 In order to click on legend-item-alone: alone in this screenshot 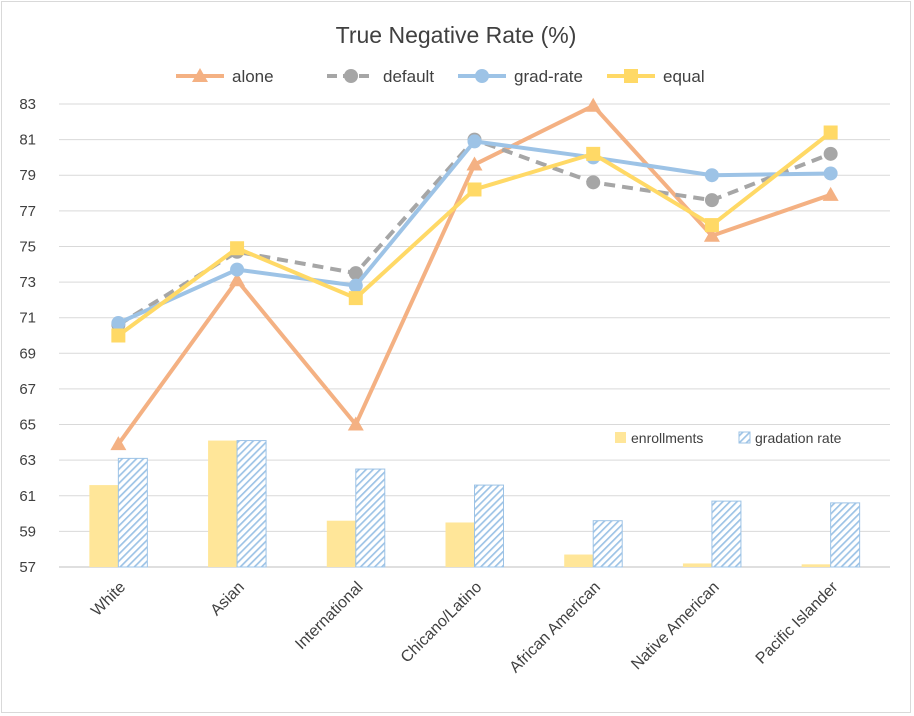, I will do `click(225, 76)`.